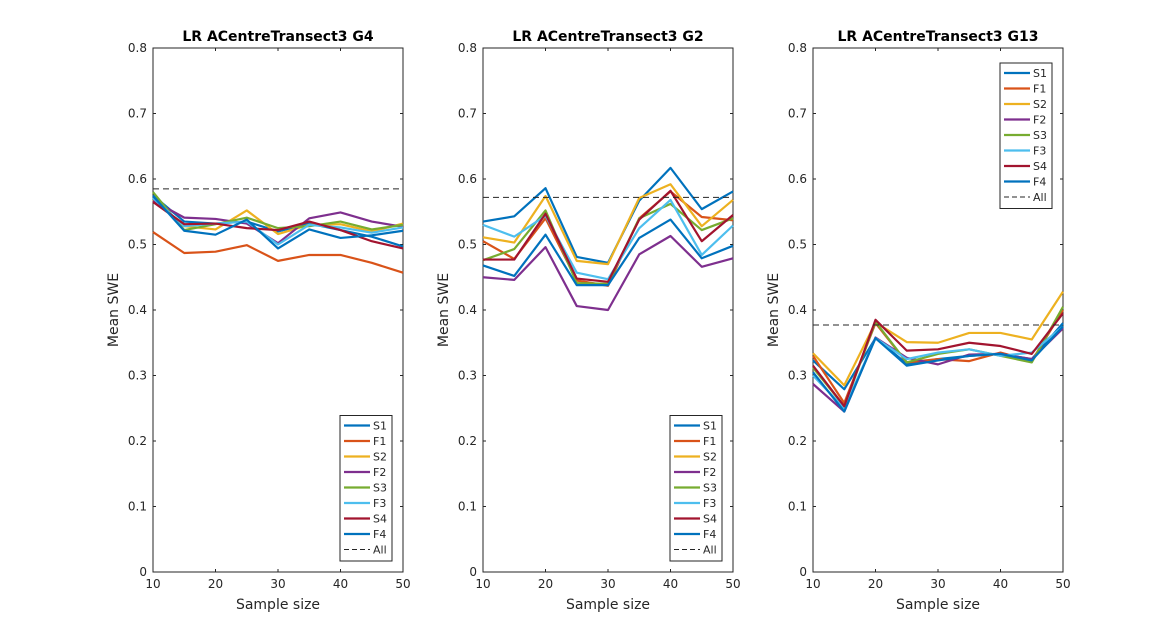 The height and width of the screenshot is (643, 1176). Describe the element at coordinates (607, 37) in the screenshot. I see `chart-title: LR ACentreTransect3 G2` at that location.